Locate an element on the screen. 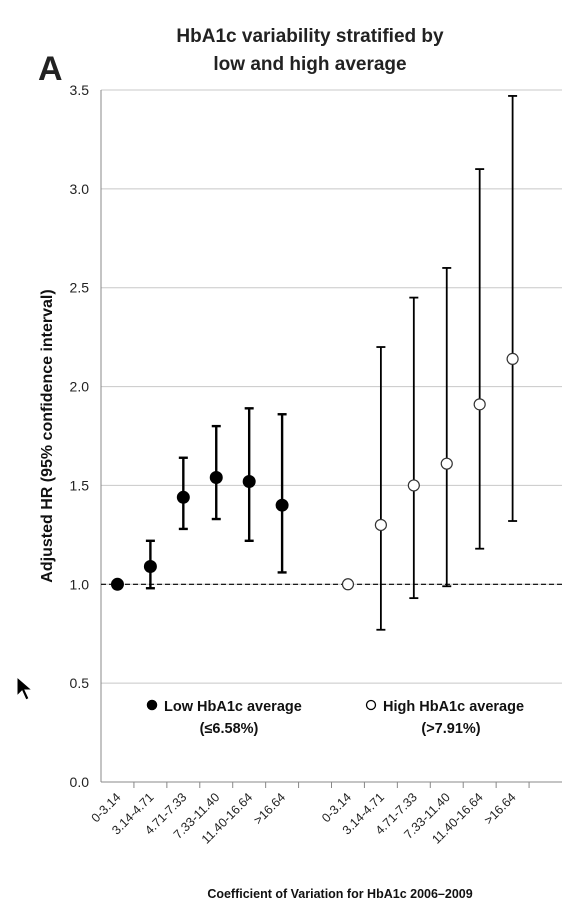 This screenshot has height=905, width=573. y-tick-labels: 0.0 0.5 1.0 1.5 2.0 2.5 3.0 3.5 is located at coordinates (80, 436).